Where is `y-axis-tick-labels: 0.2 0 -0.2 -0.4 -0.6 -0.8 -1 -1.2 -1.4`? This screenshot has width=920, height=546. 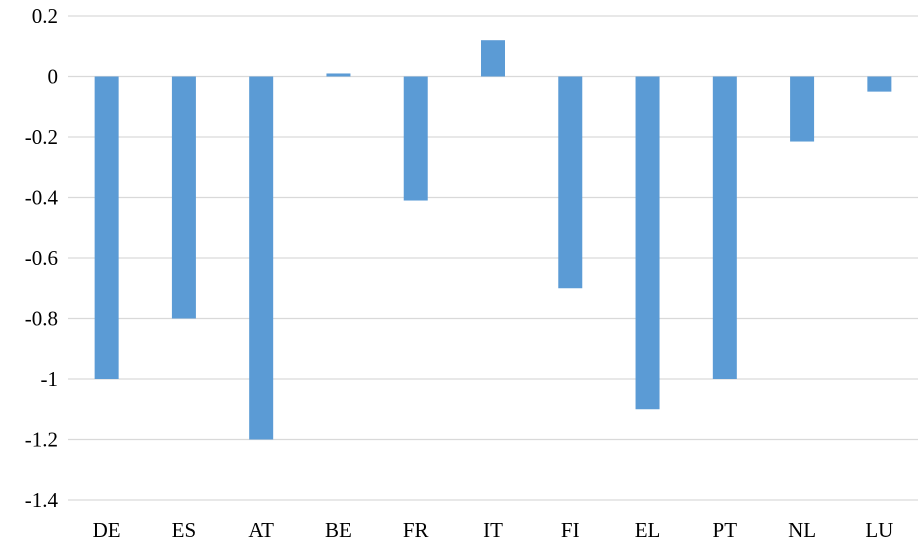 y-axis-tick-labels: 0.2 0 -0.2 -0.4 -0.6 -0.8 -1 -1.2 -1.4 is located at coordinates (42, 258).